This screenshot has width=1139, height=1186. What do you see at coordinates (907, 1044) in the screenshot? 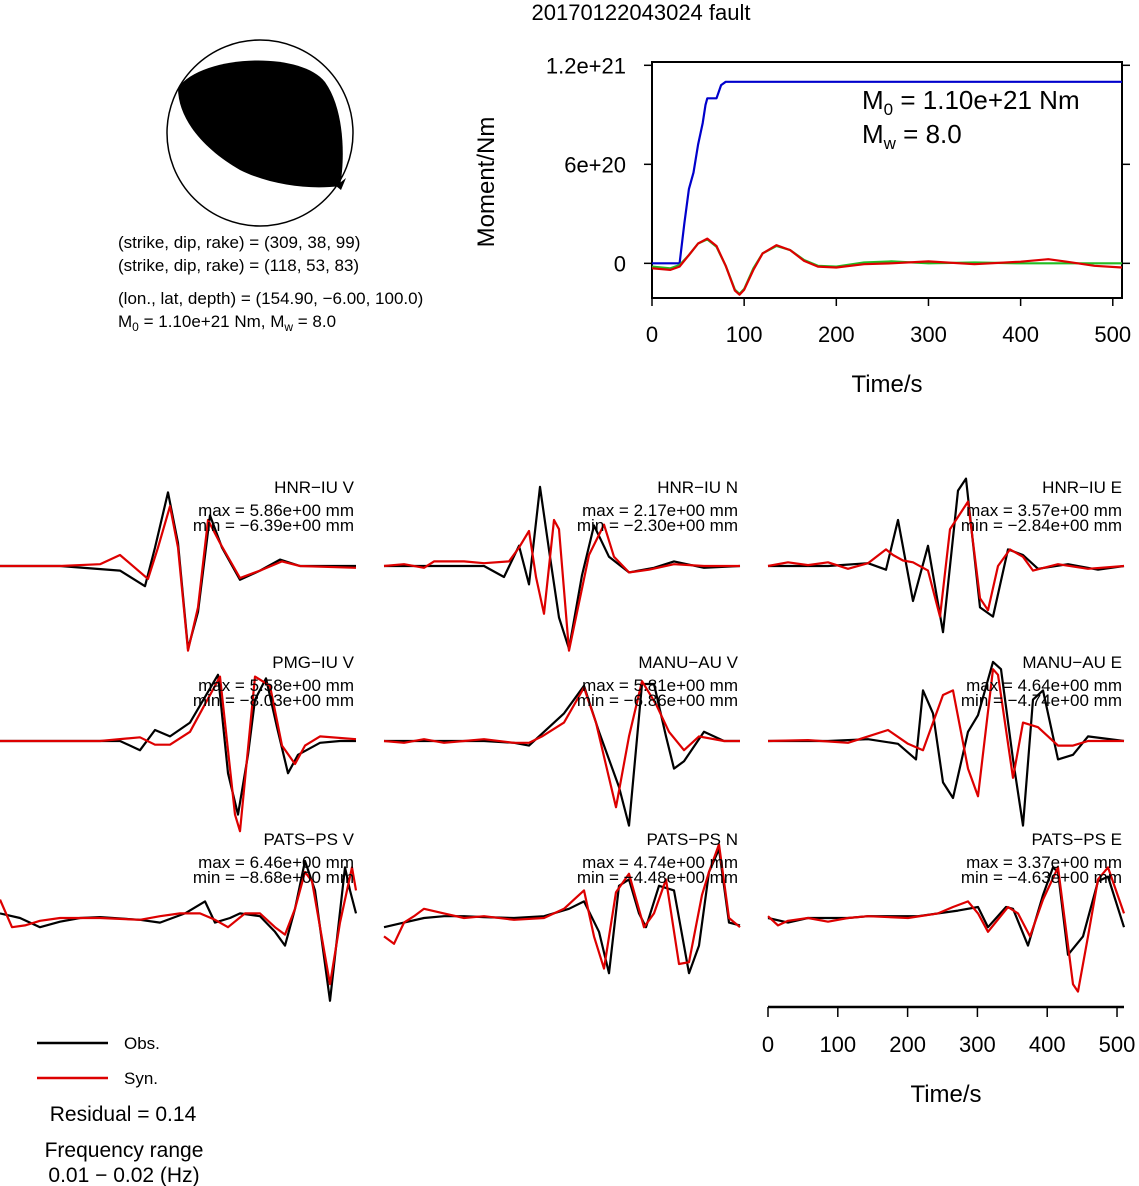
I see `waveform-x-tick-label: 200` at bounding box center [907, 1044].